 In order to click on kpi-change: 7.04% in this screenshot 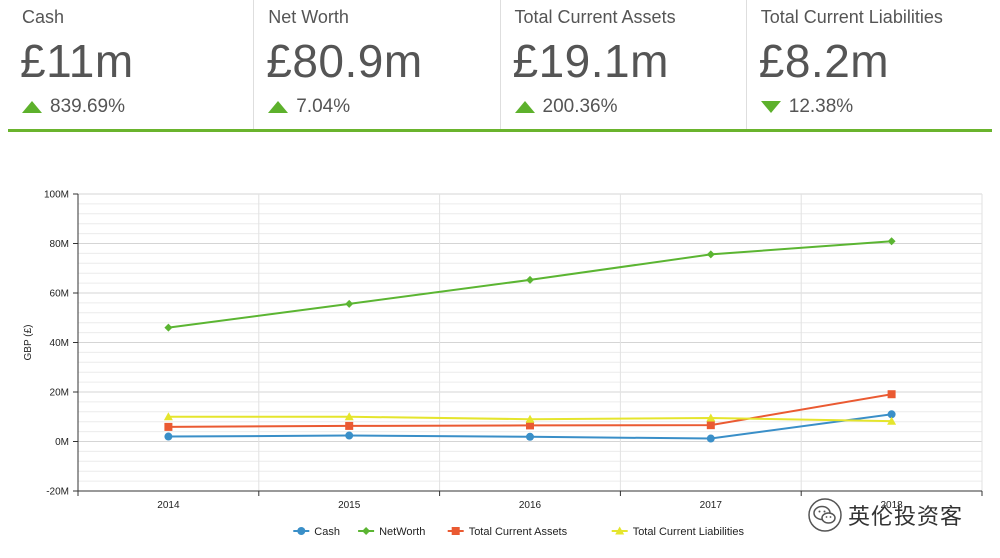, I will do `click(309, 107)`.